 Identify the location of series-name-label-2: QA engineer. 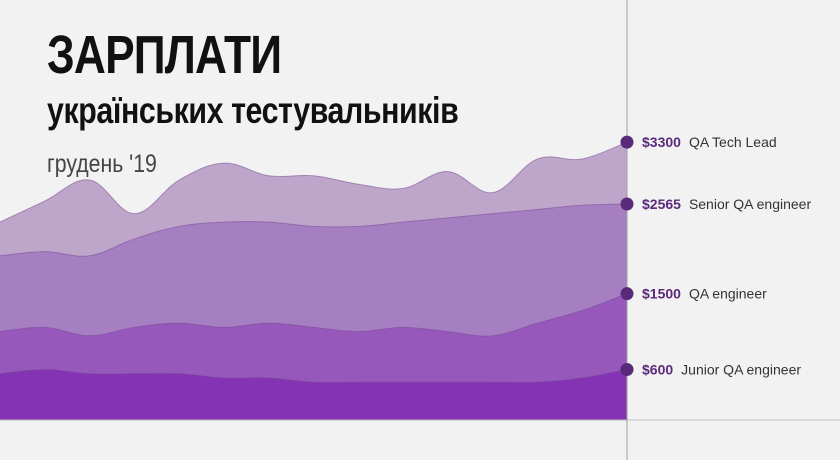
(728, 294).